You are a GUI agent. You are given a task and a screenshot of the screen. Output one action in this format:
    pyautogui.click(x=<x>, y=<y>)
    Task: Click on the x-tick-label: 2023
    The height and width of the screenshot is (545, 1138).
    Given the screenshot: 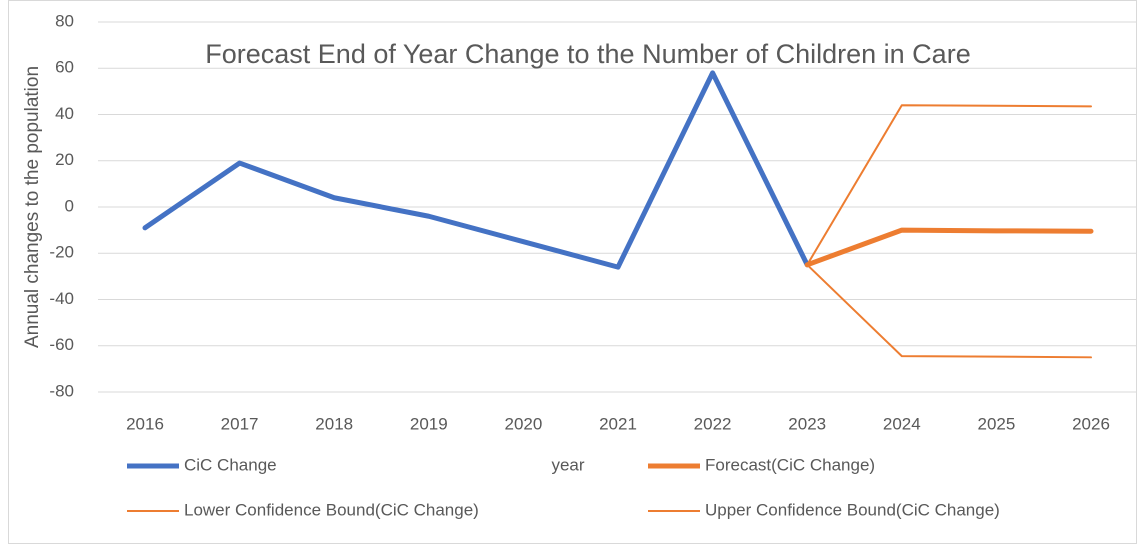 What is the action you would take?
    pyautogui.click(x=807, y=423)
    